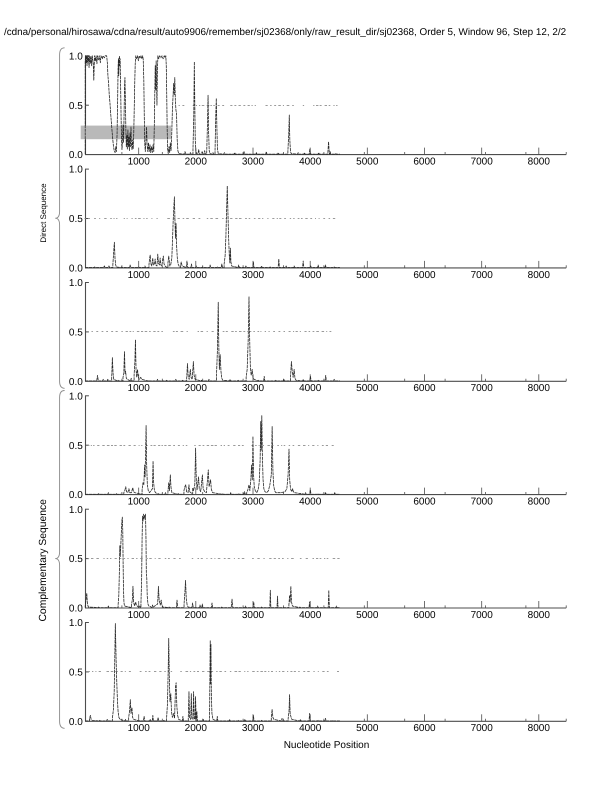 The width and height of the screenshot is (612, 797). What do you see at coordinates (43, 213) in the screenshot?
I see `svg-text: Direct Sequence` at bounding box center [43, 213].